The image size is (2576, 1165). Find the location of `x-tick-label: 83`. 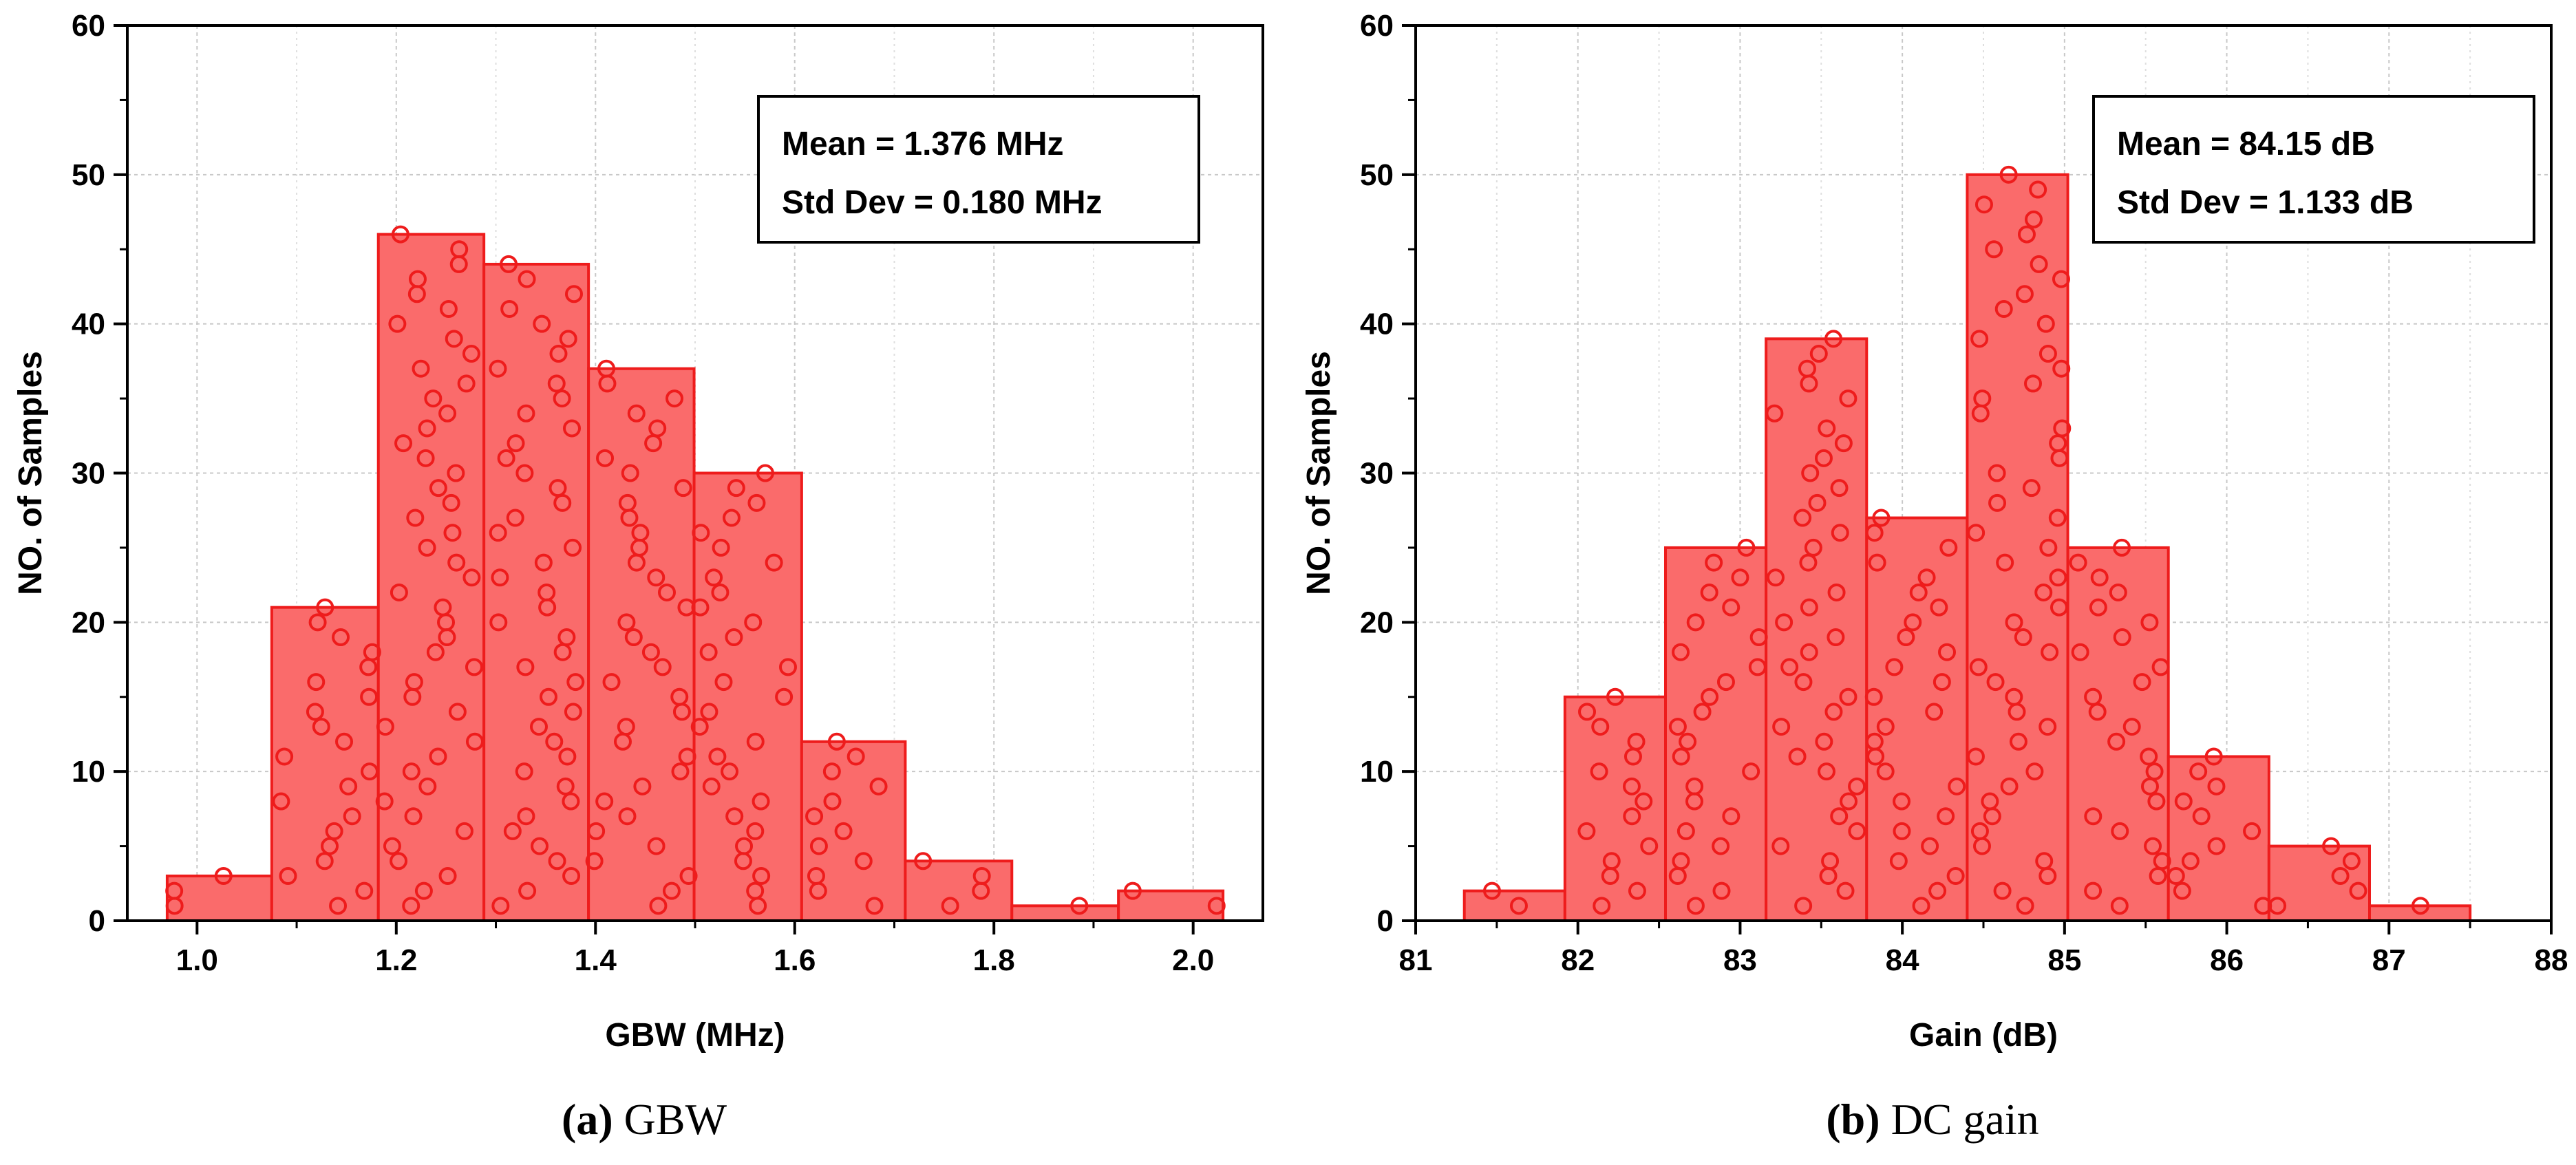

x-tick-label: 83 is located at coordinates (1740, 960).